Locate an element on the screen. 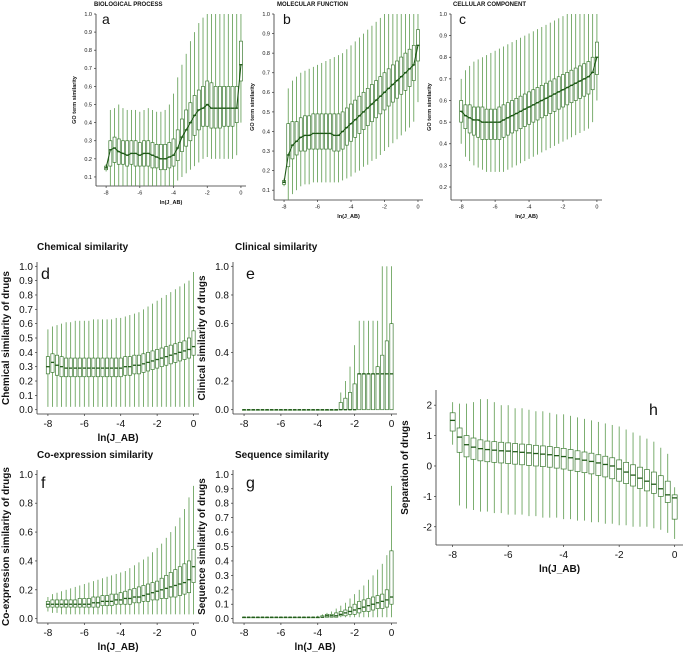 Image resolution: width=685 pixels, height=658 pixels. y-axis-label: Co-expression similarity of drugs is located at coordinates (6, 546).